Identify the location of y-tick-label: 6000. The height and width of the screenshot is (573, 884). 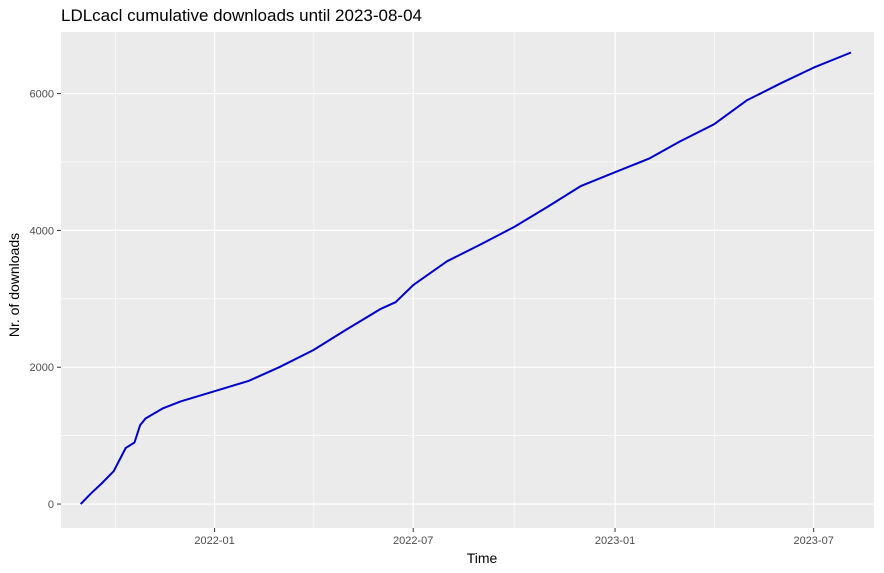
(42, 95).